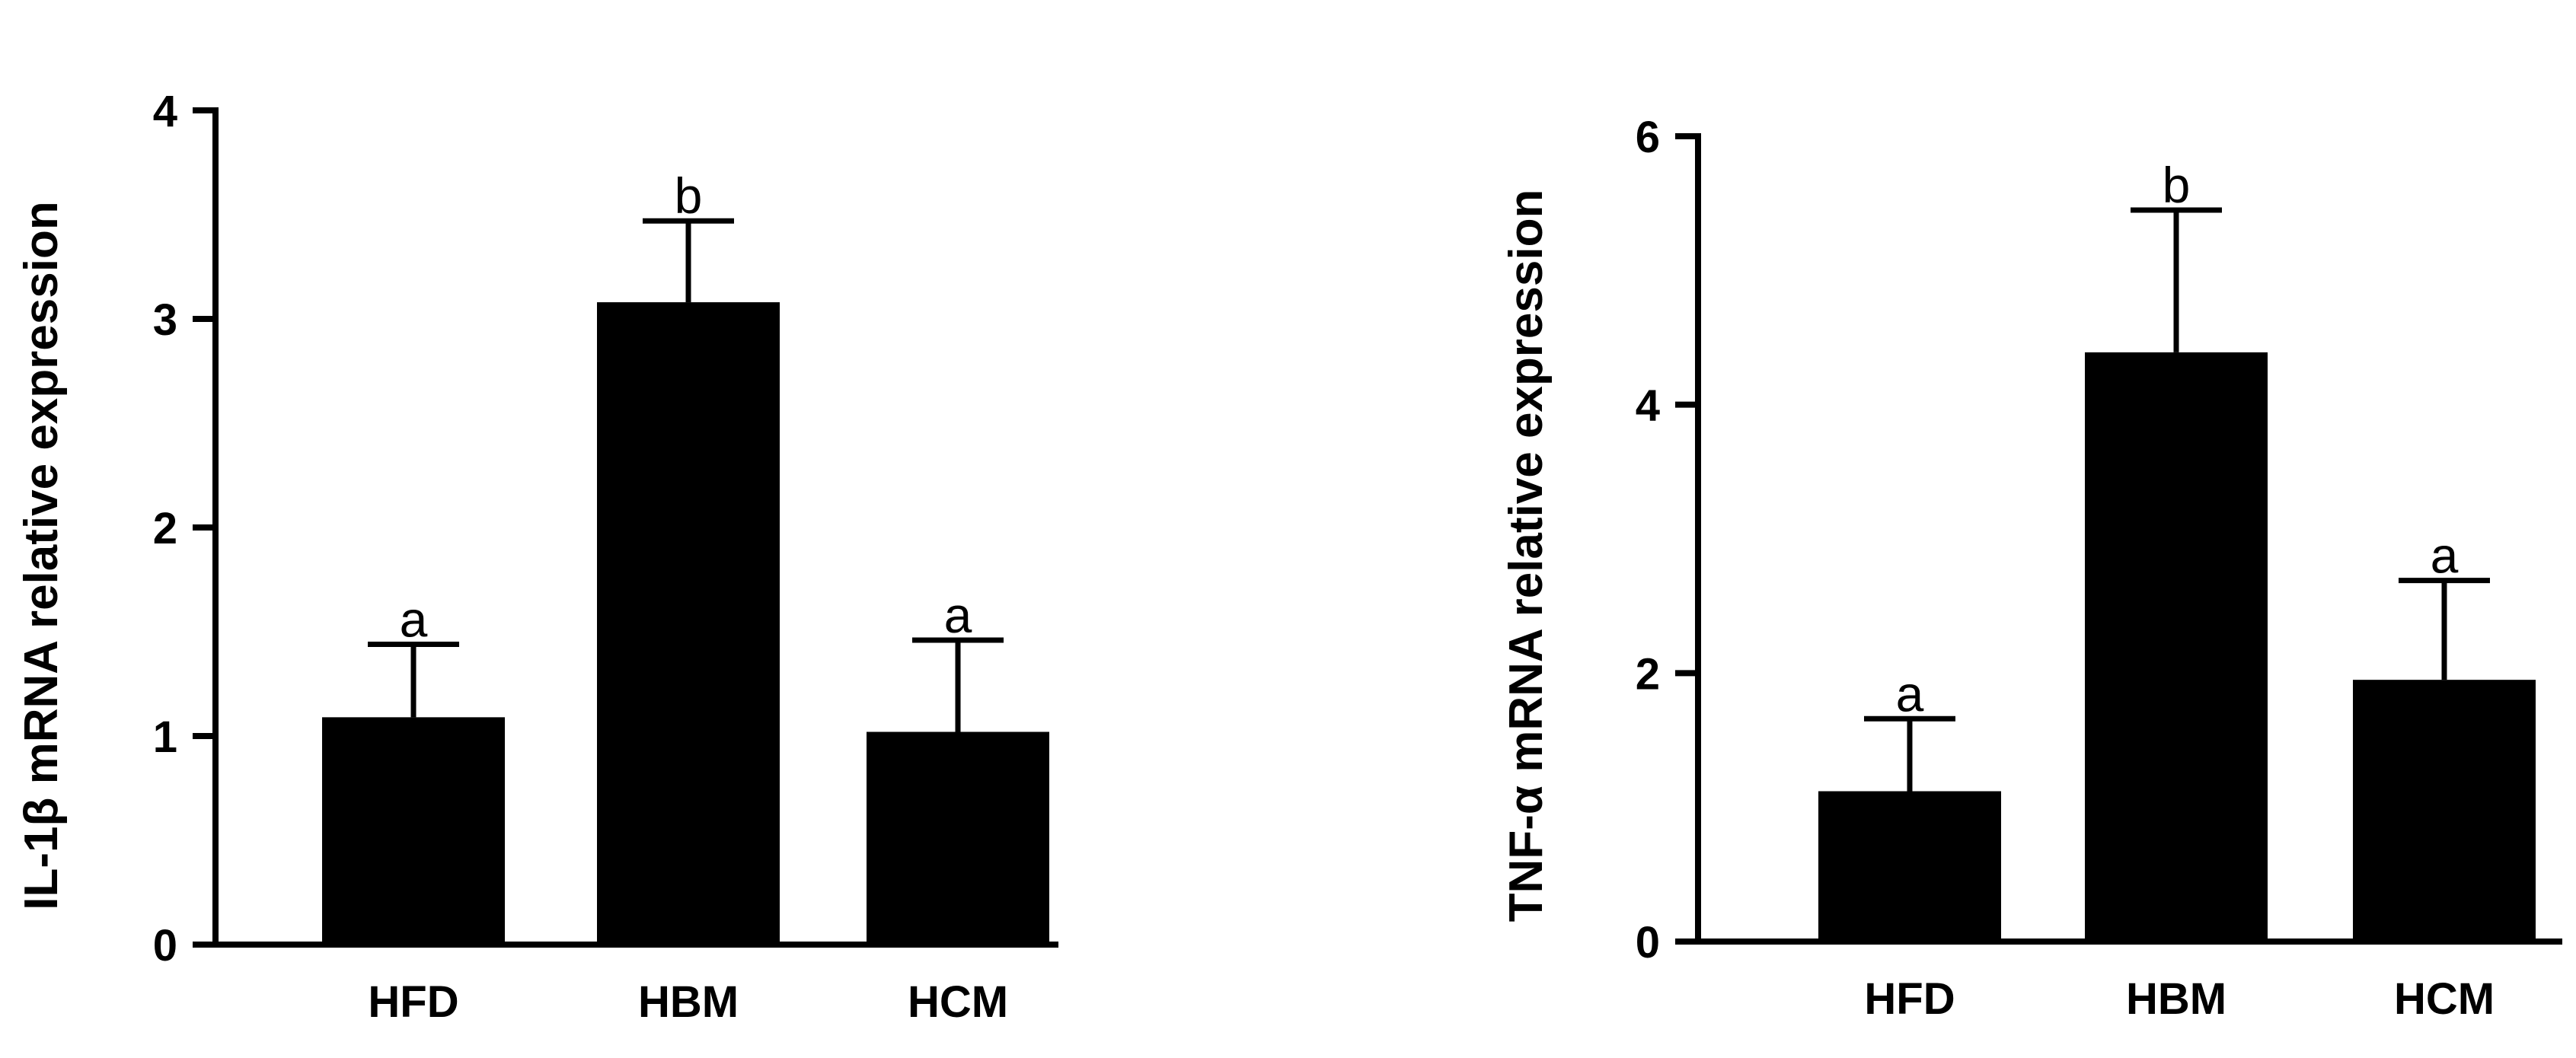  What do you see at coordinates (2177, 185) in the screenshot?
I see `tnfa-significance-label: b` at bounding box center [2177, 185].